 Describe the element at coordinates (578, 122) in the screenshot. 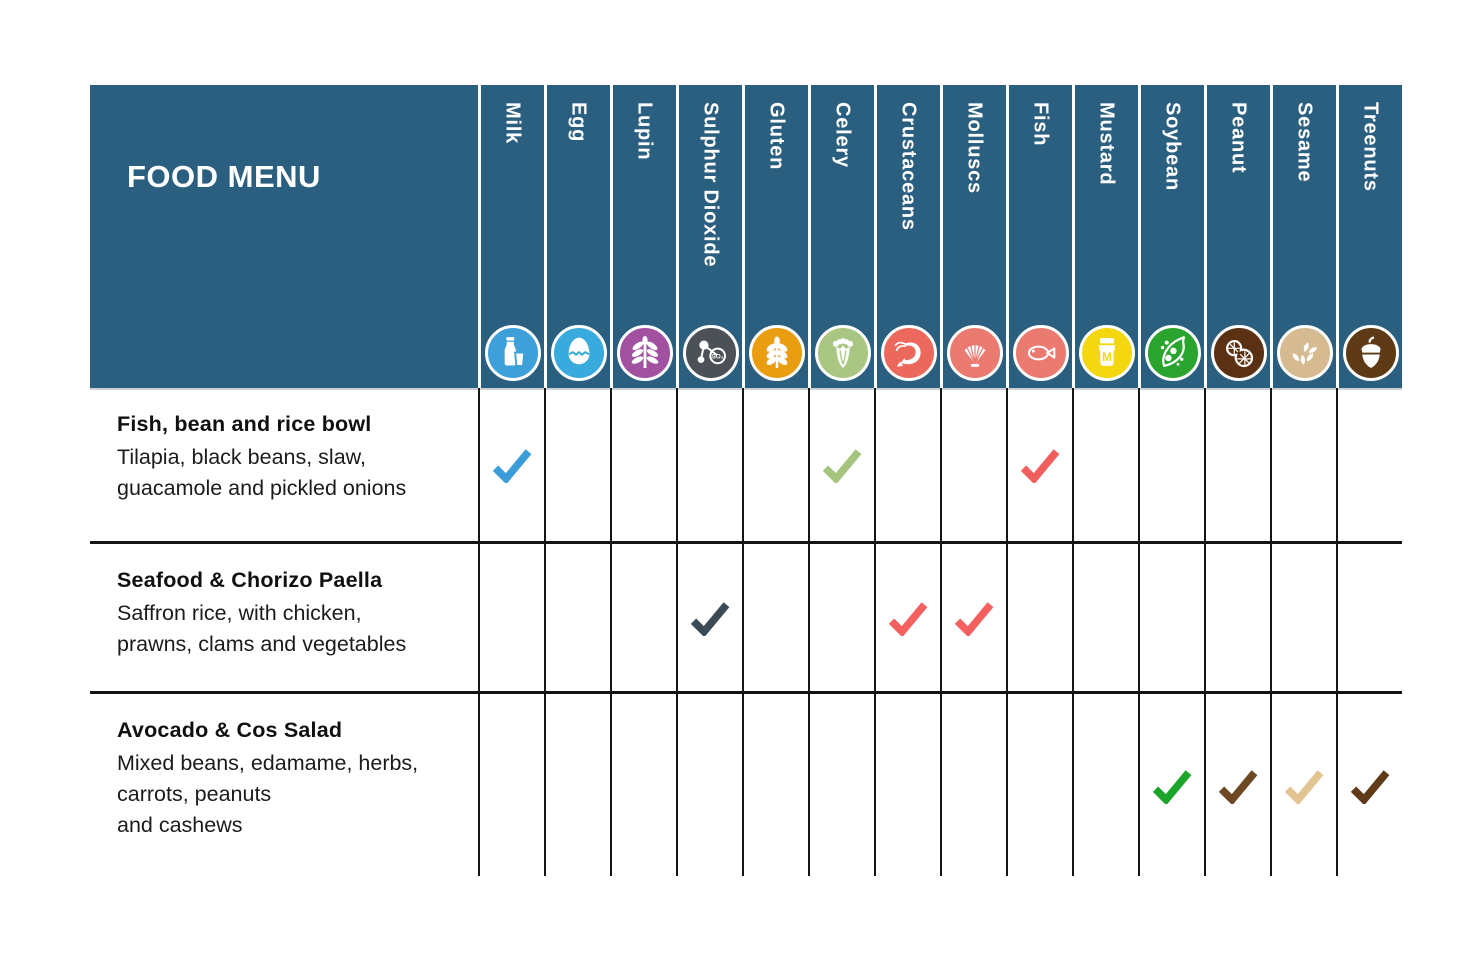

I see `allergen-label: Egg` at that location.